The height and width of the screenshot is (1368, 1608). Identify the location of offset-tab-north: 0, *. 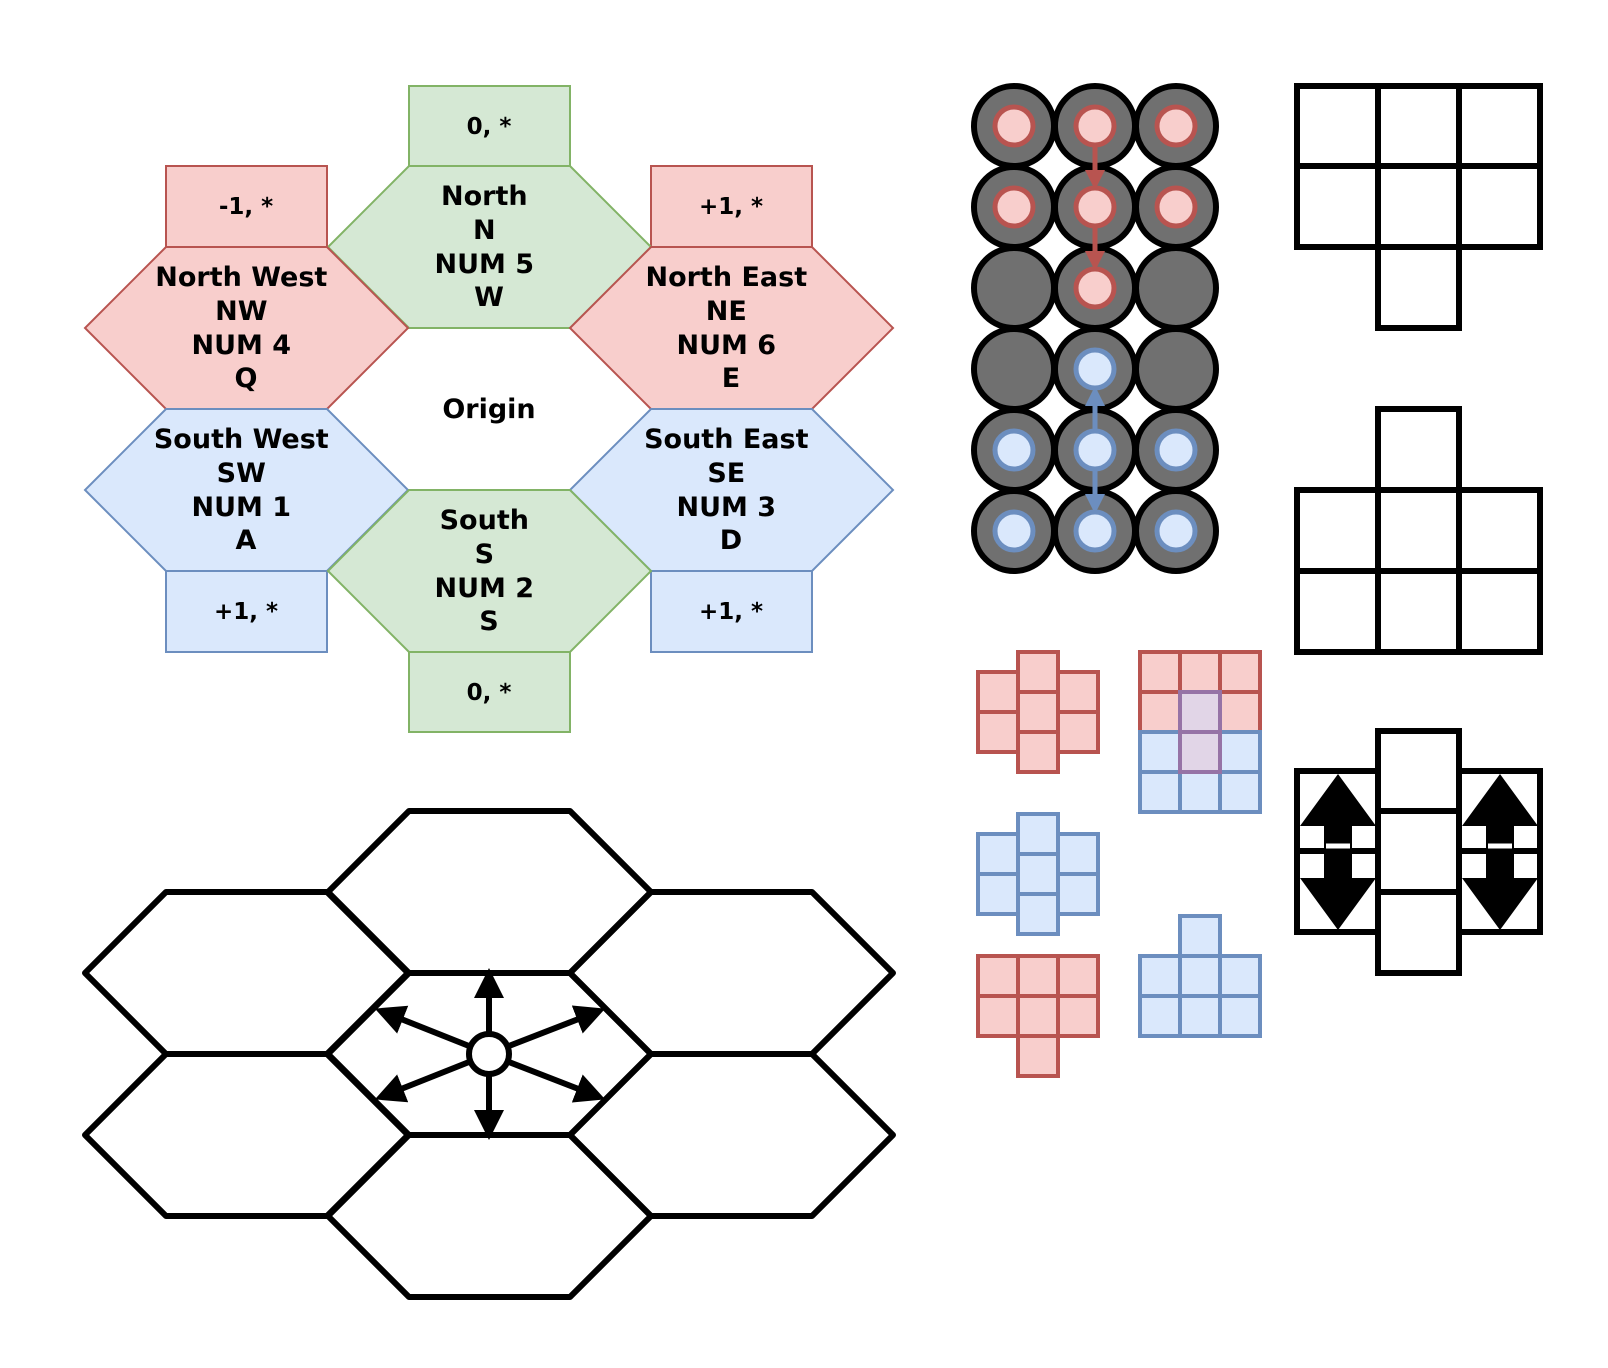
(489, 126).